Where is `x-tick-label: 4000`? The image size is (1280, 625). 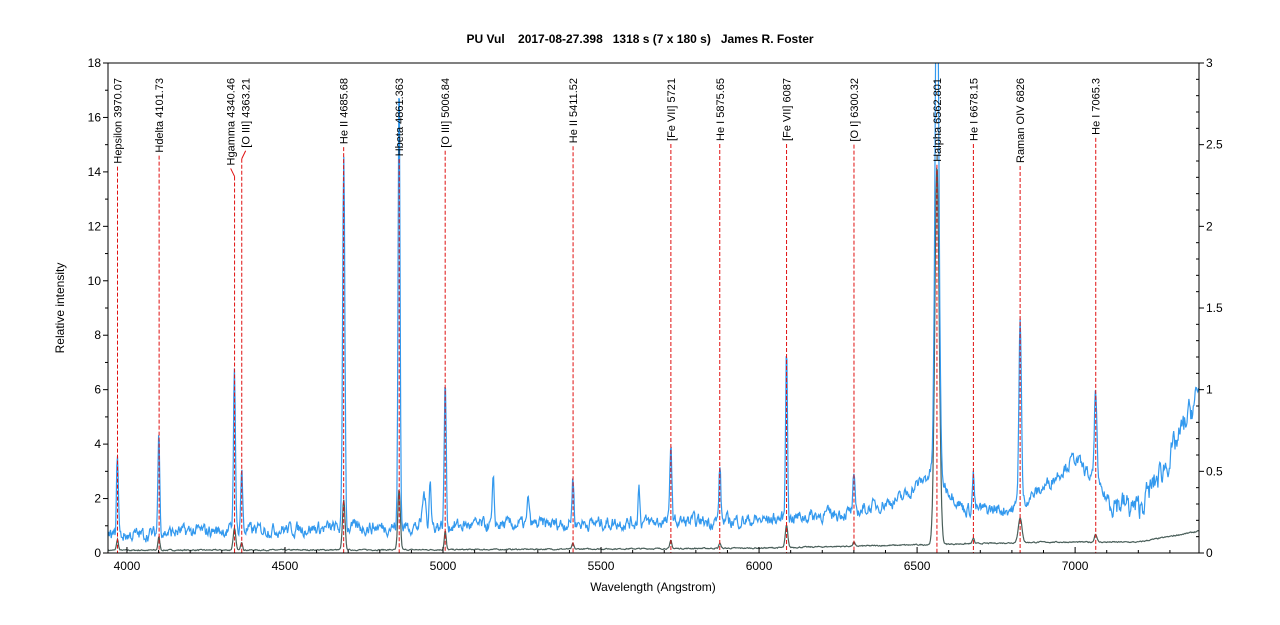
x-tick-label: 4000 is located at coordinates (127, 566).